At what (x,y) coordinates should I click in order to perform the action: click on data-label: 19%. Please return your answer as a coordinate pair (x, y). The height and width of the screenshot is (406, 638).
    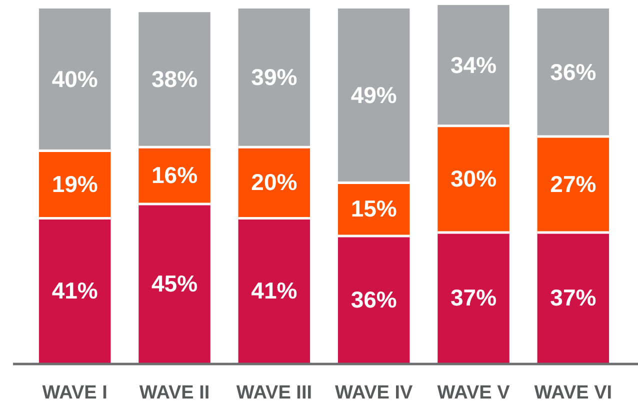
    Looking at the image, I should click on (75, 183).